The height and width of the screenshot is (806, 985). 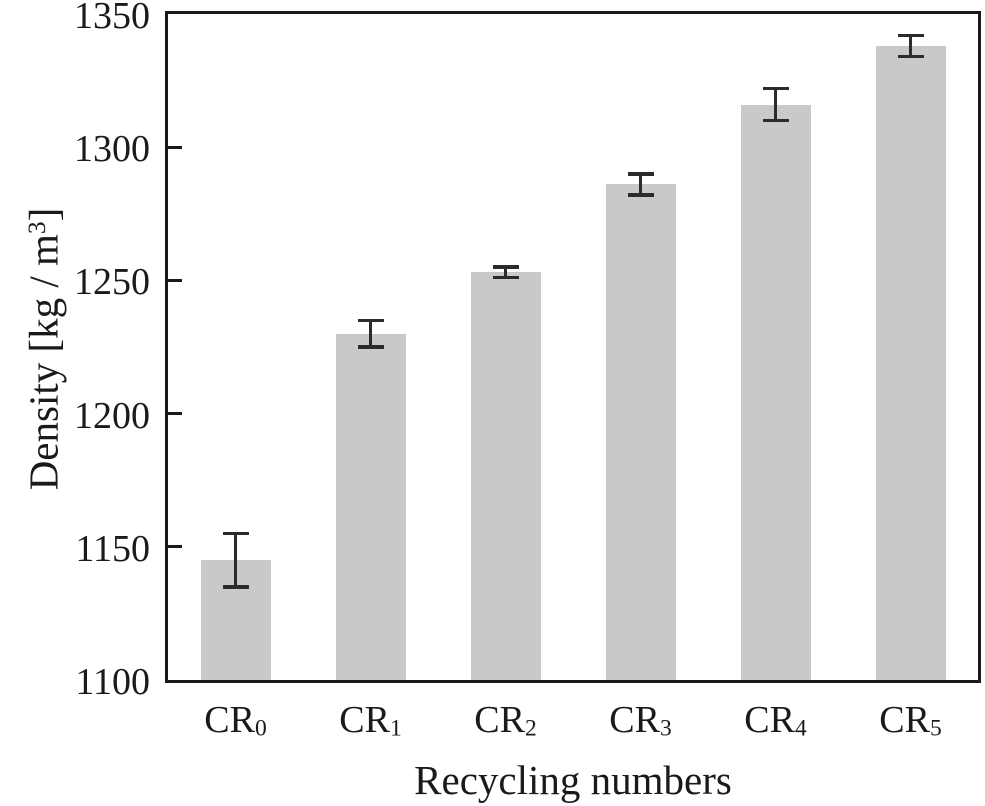 What do you see at coordinates (112, 415) in the screenshot?
I see `y-tick-label: 1200` at bounding box center [112, 415].